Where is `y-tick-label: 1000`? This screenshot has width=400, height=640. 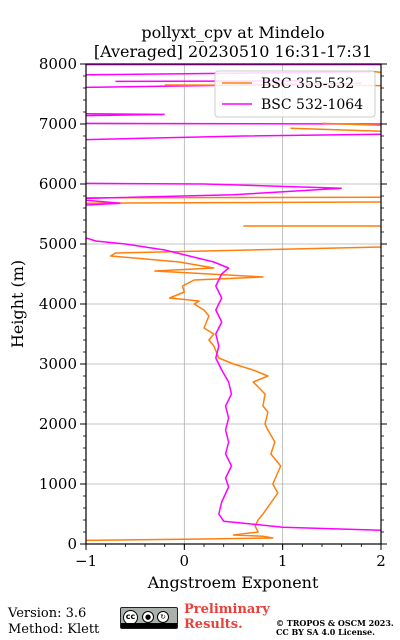
y-tick-label: 1000 is located at coordinates (58, 484).